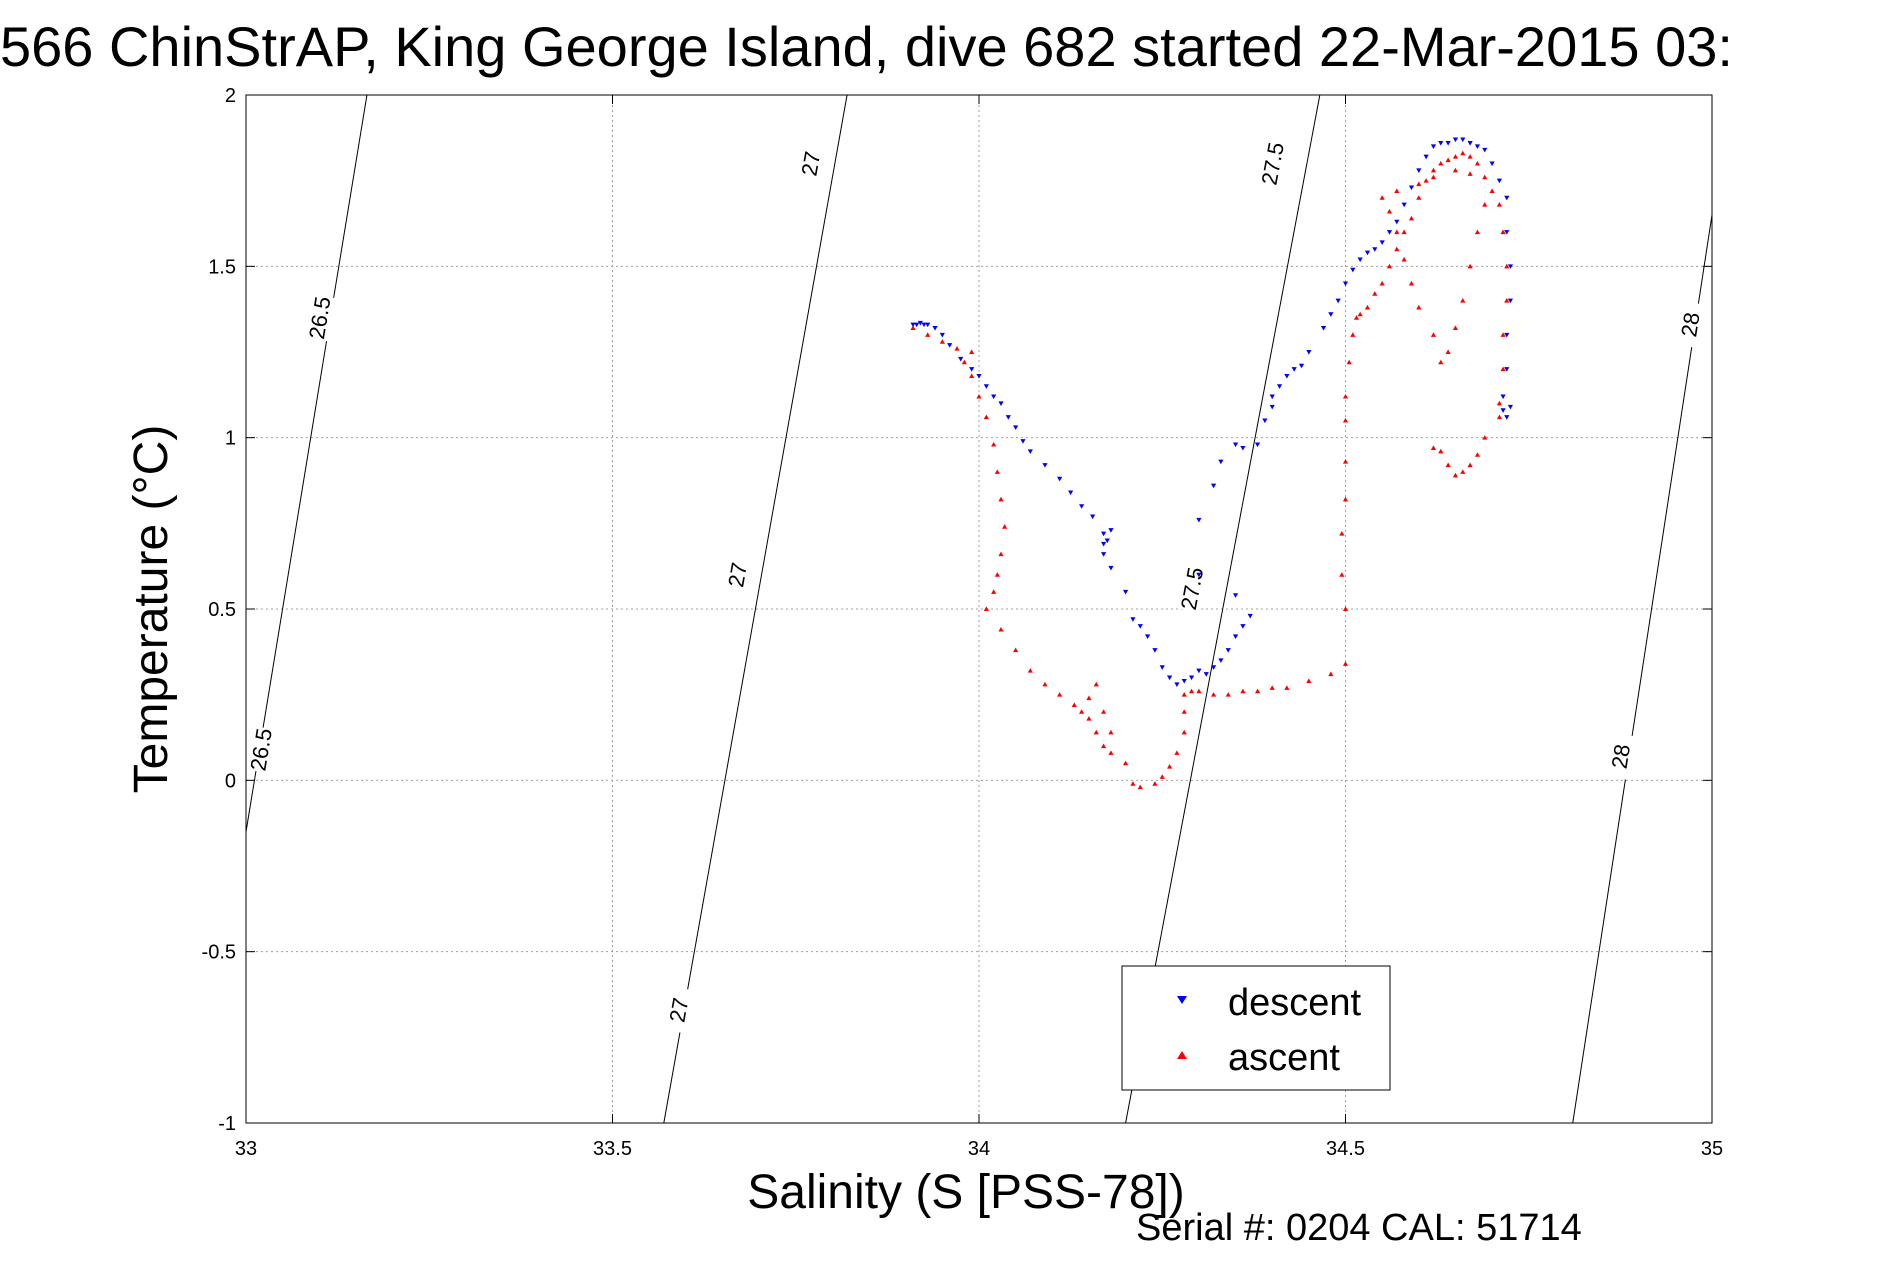  I want to click on legend-descent-label: descent, so click(1295, 1003).